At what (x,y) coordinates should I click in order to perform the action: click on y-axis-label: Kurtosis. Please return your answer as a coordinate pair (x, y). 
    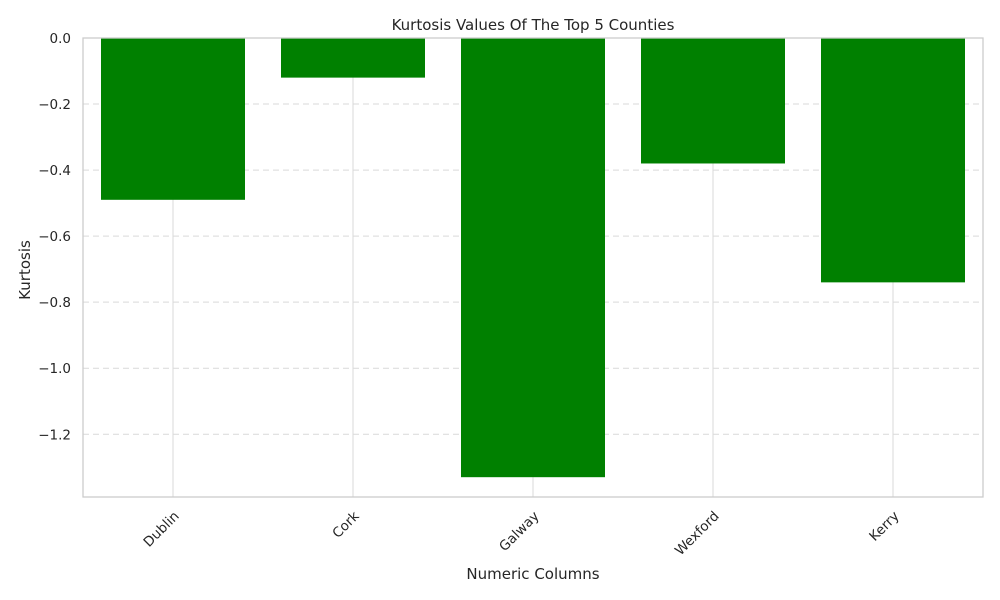
    Looking at the image, I should click on (25, 270).